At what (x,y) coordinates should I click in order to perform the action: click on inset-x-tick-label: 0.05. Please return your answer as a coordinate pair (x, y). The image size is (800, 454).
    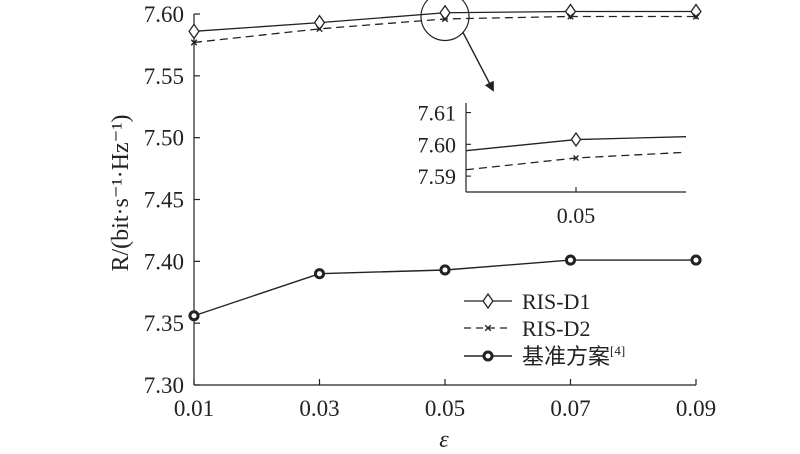
    Looking at the image, I should click on (576, 215).